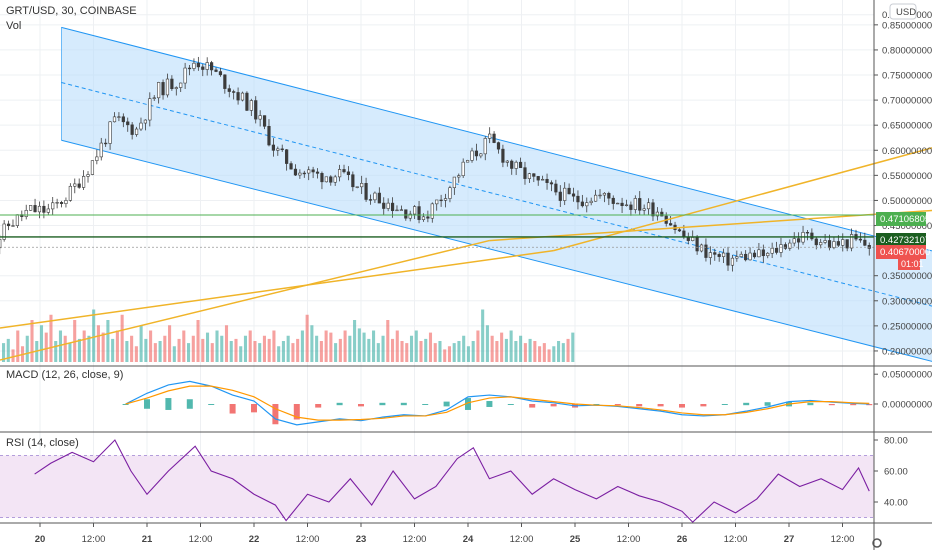 This screenshot has width=932, height=550. I want to click on rsi-panel, so click(437, 481).